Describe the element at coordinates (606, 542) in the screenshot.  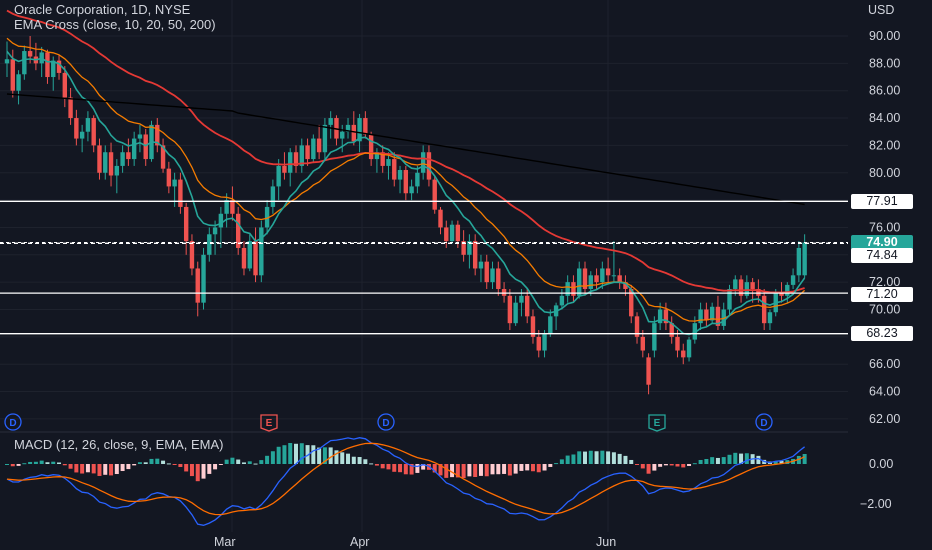
I see `time-axis-label: Jun` at that location.